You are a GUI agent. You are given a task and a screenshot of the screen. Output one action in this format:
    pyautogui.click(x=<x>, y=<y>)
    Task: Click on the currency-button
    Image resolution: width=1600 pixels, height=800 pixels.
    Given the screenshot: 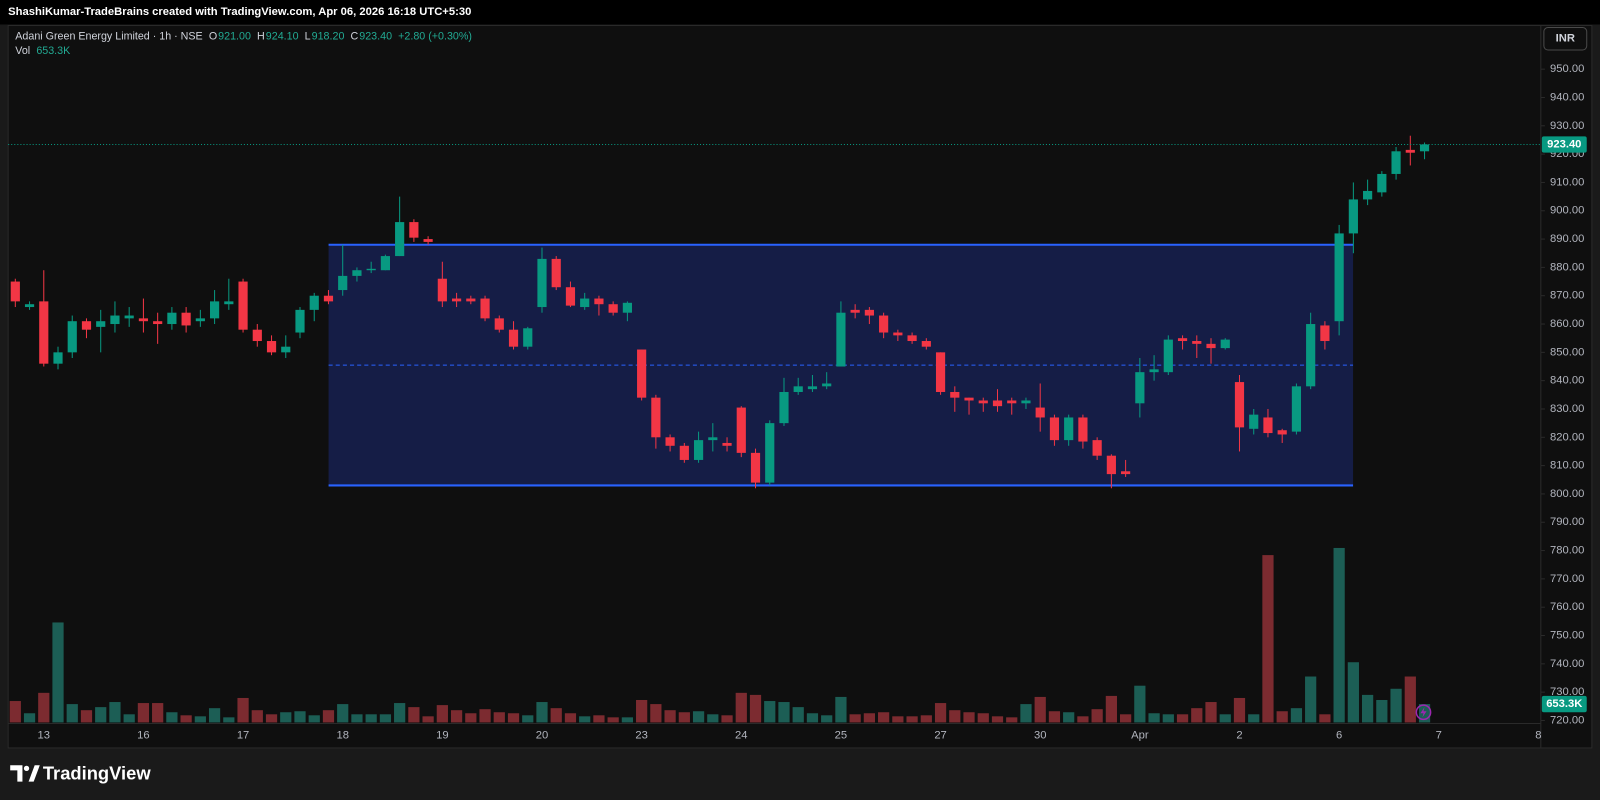 What is the action you would take?
    pyautogui.click(x=1565, y=39)
    